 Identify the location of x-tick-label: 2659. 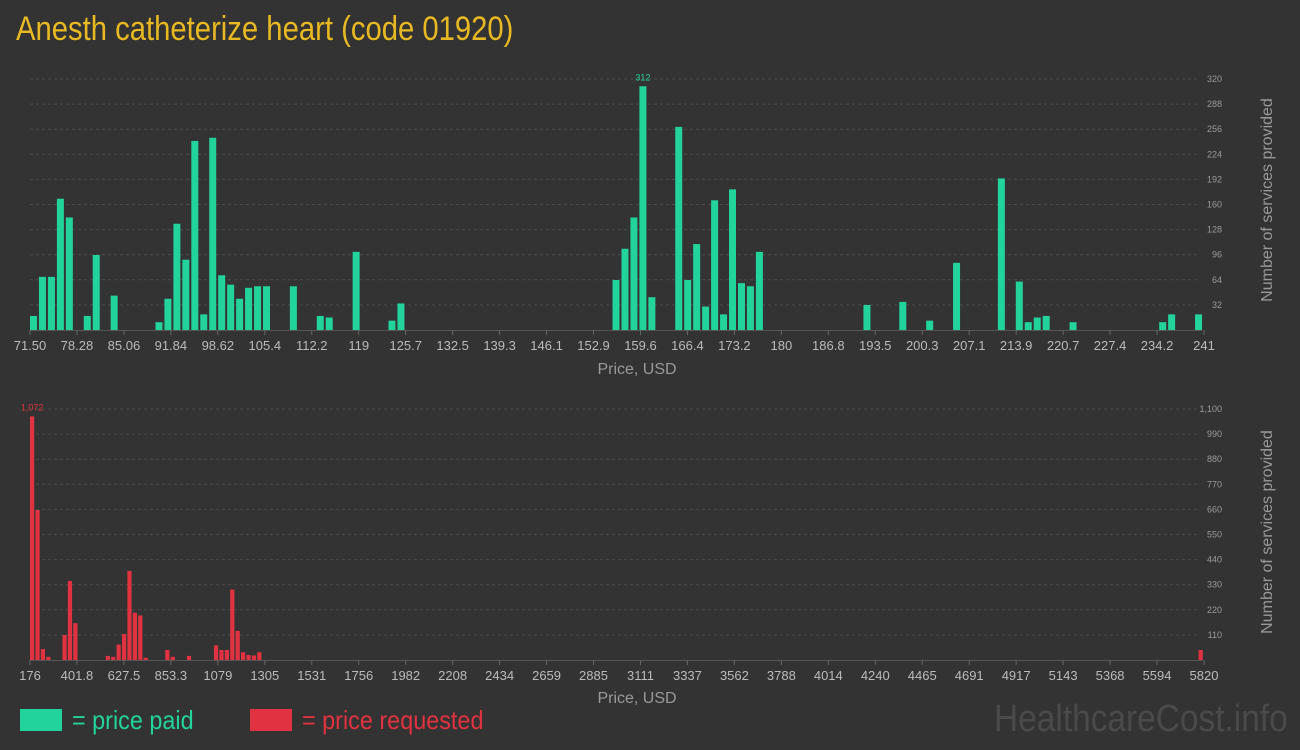
(546, 675).